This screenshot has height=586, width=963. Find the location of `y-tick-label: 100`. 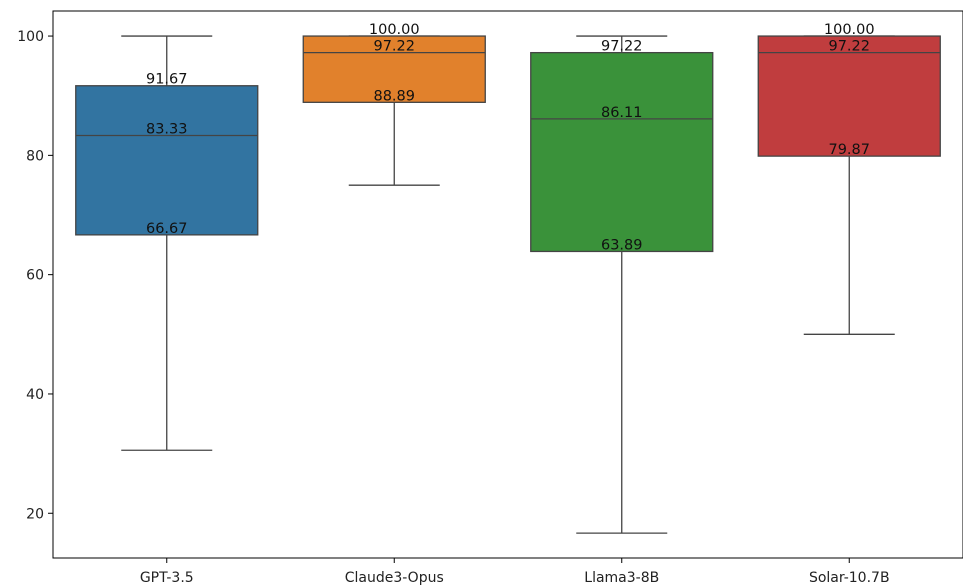

y-tick-label: 100 is located at coordinates (30, 37).